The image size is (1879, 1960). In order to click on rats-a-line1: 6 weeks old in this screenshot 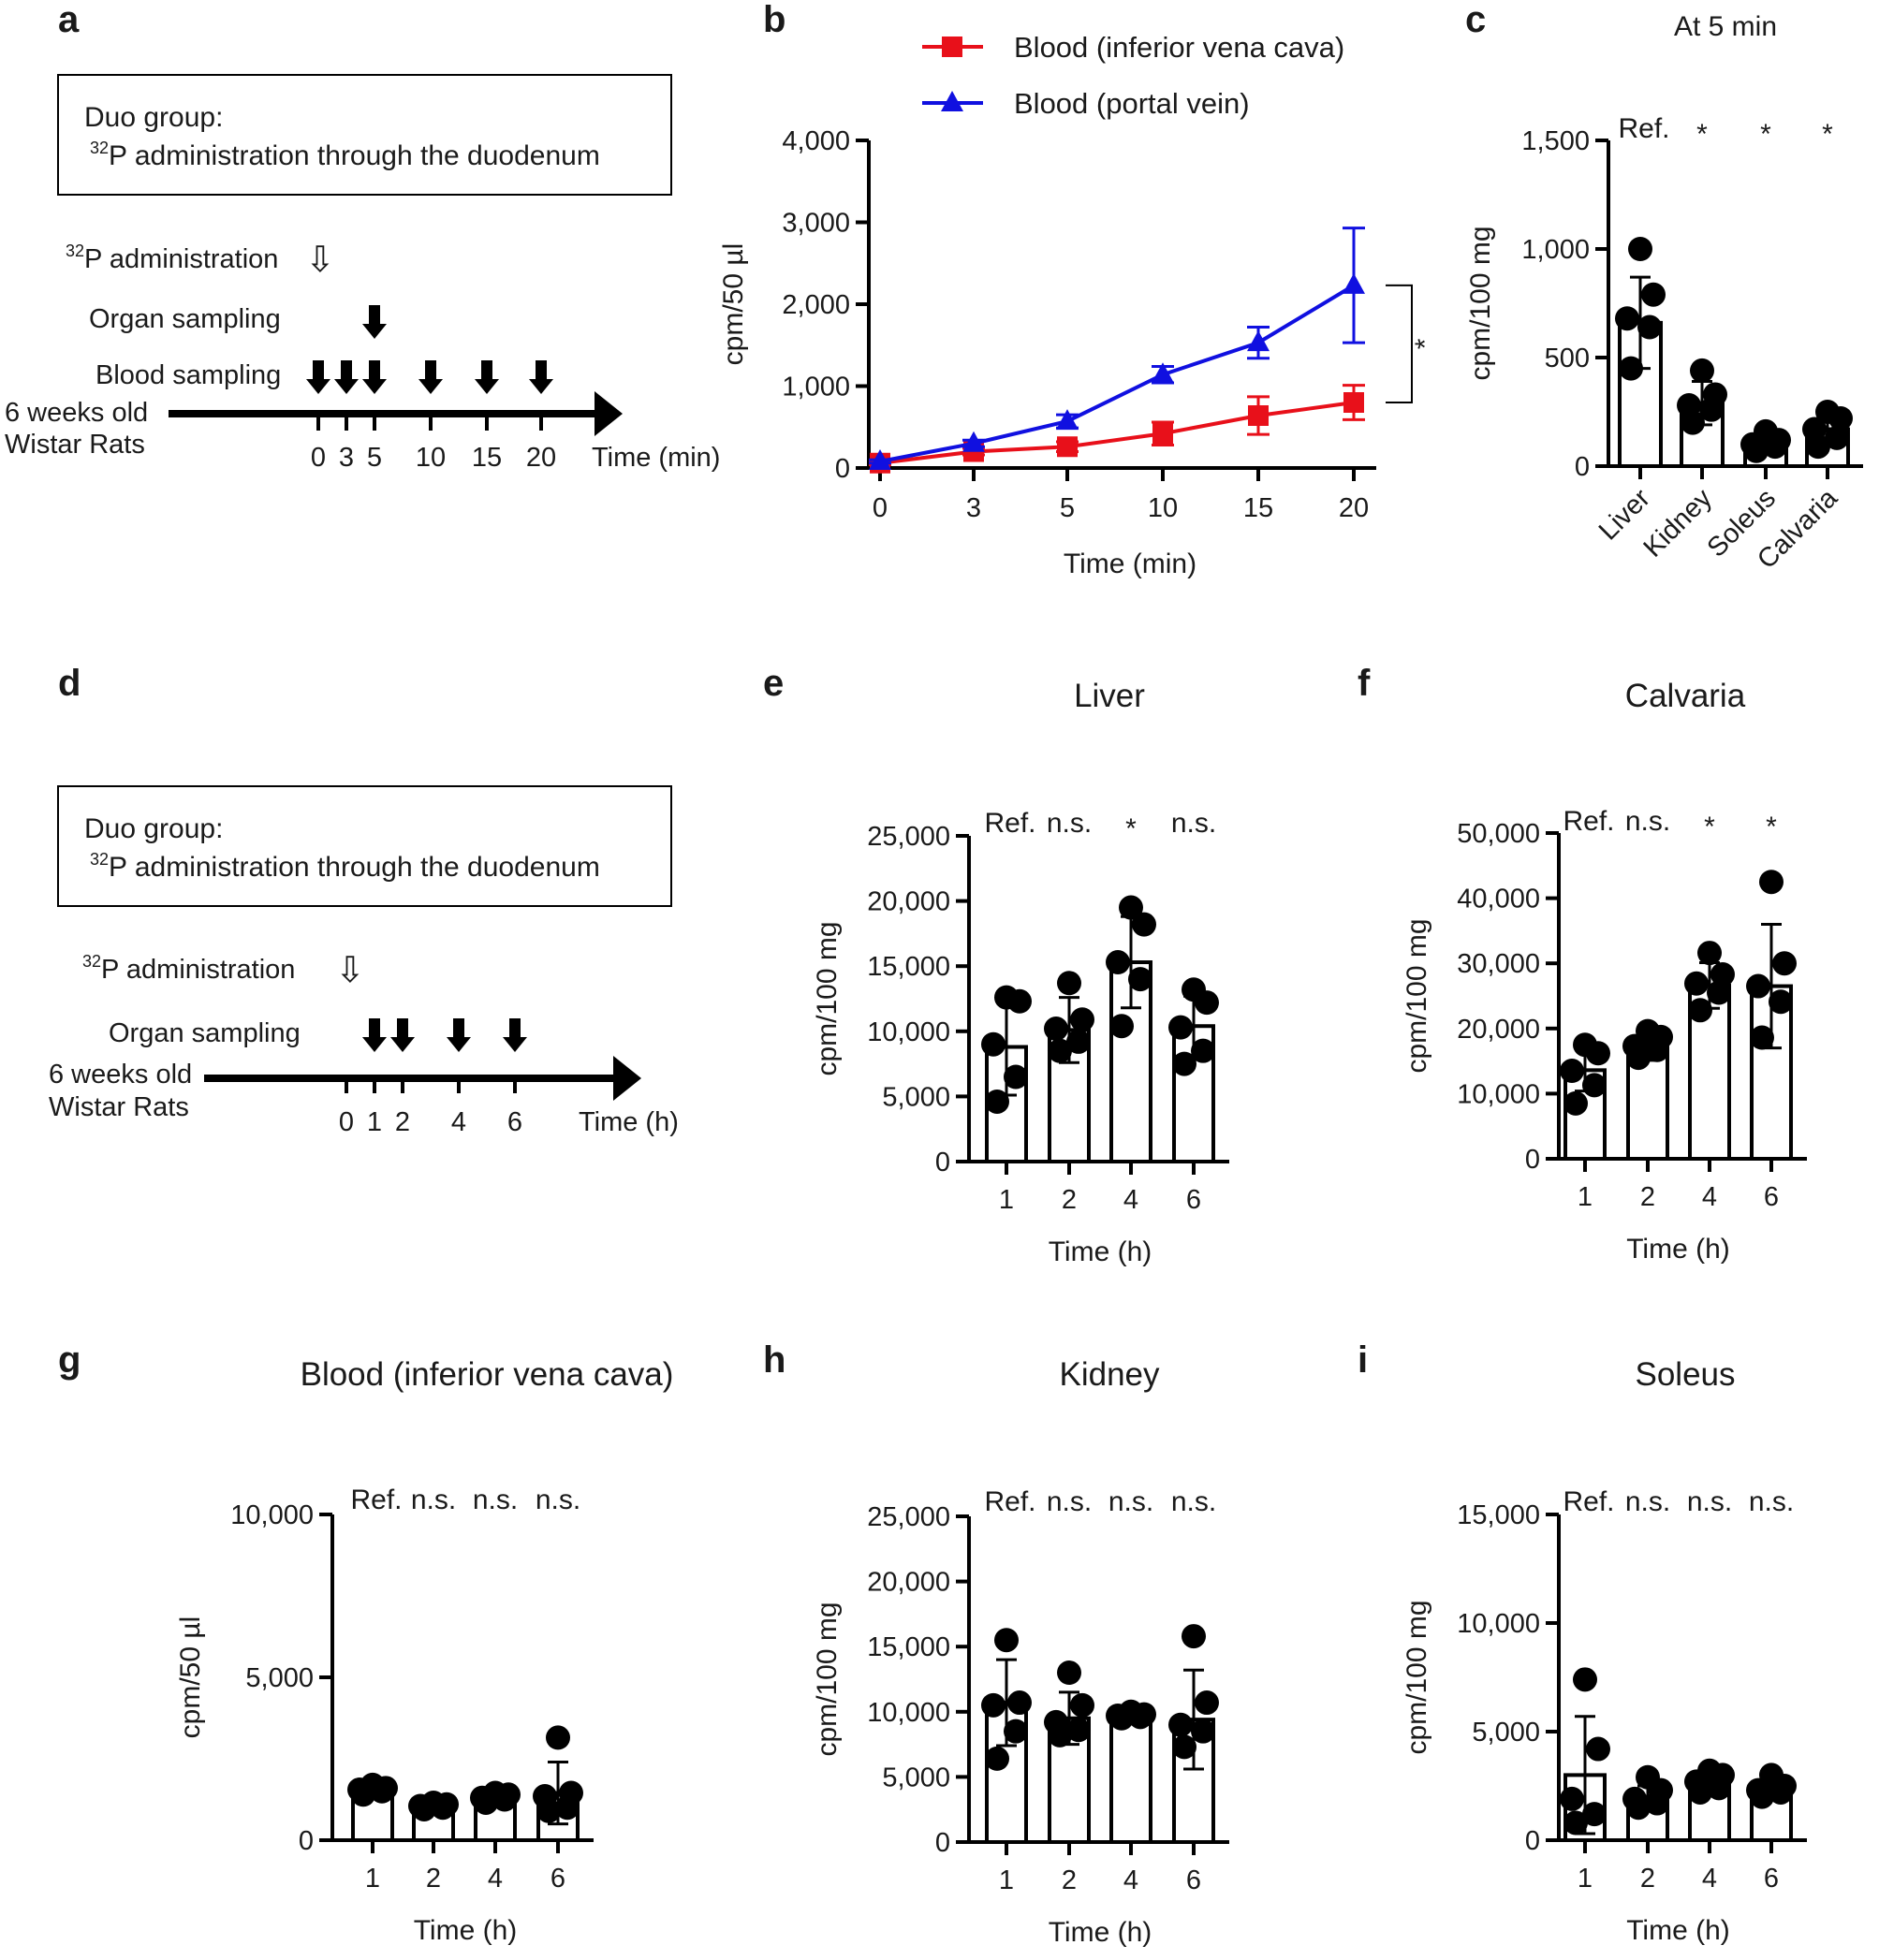, I will do `click(76, 413)`.